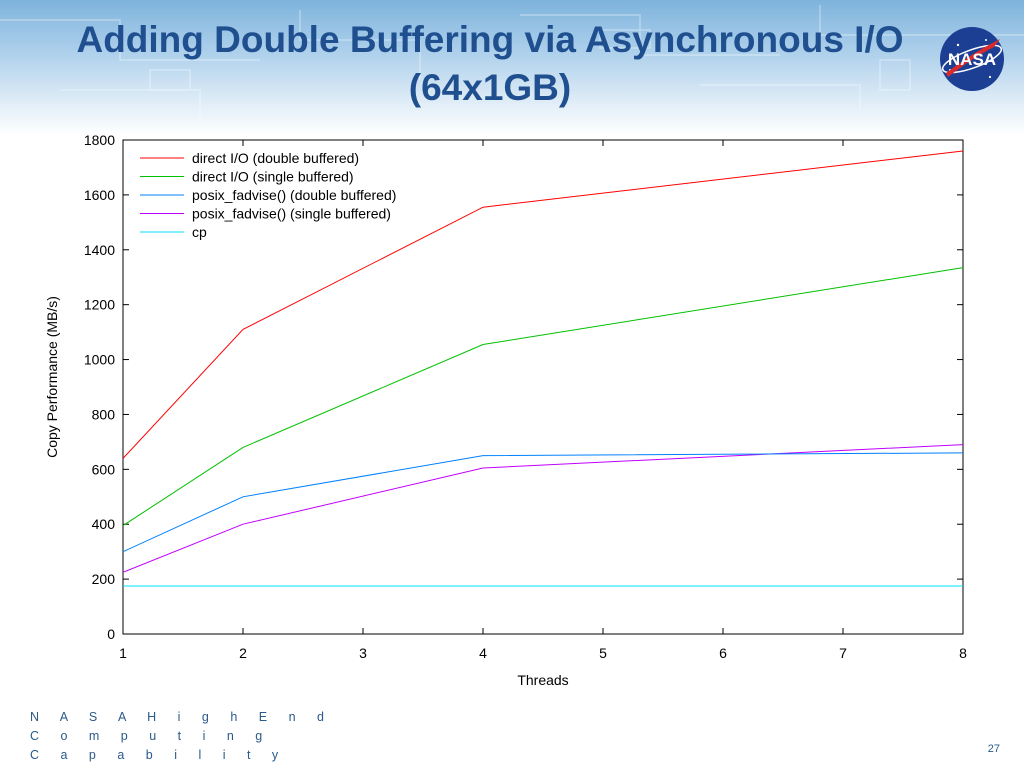  Describe the element at coordinates (723, 653) in the screenshot. I see `x-tick-label: 6` at that location.